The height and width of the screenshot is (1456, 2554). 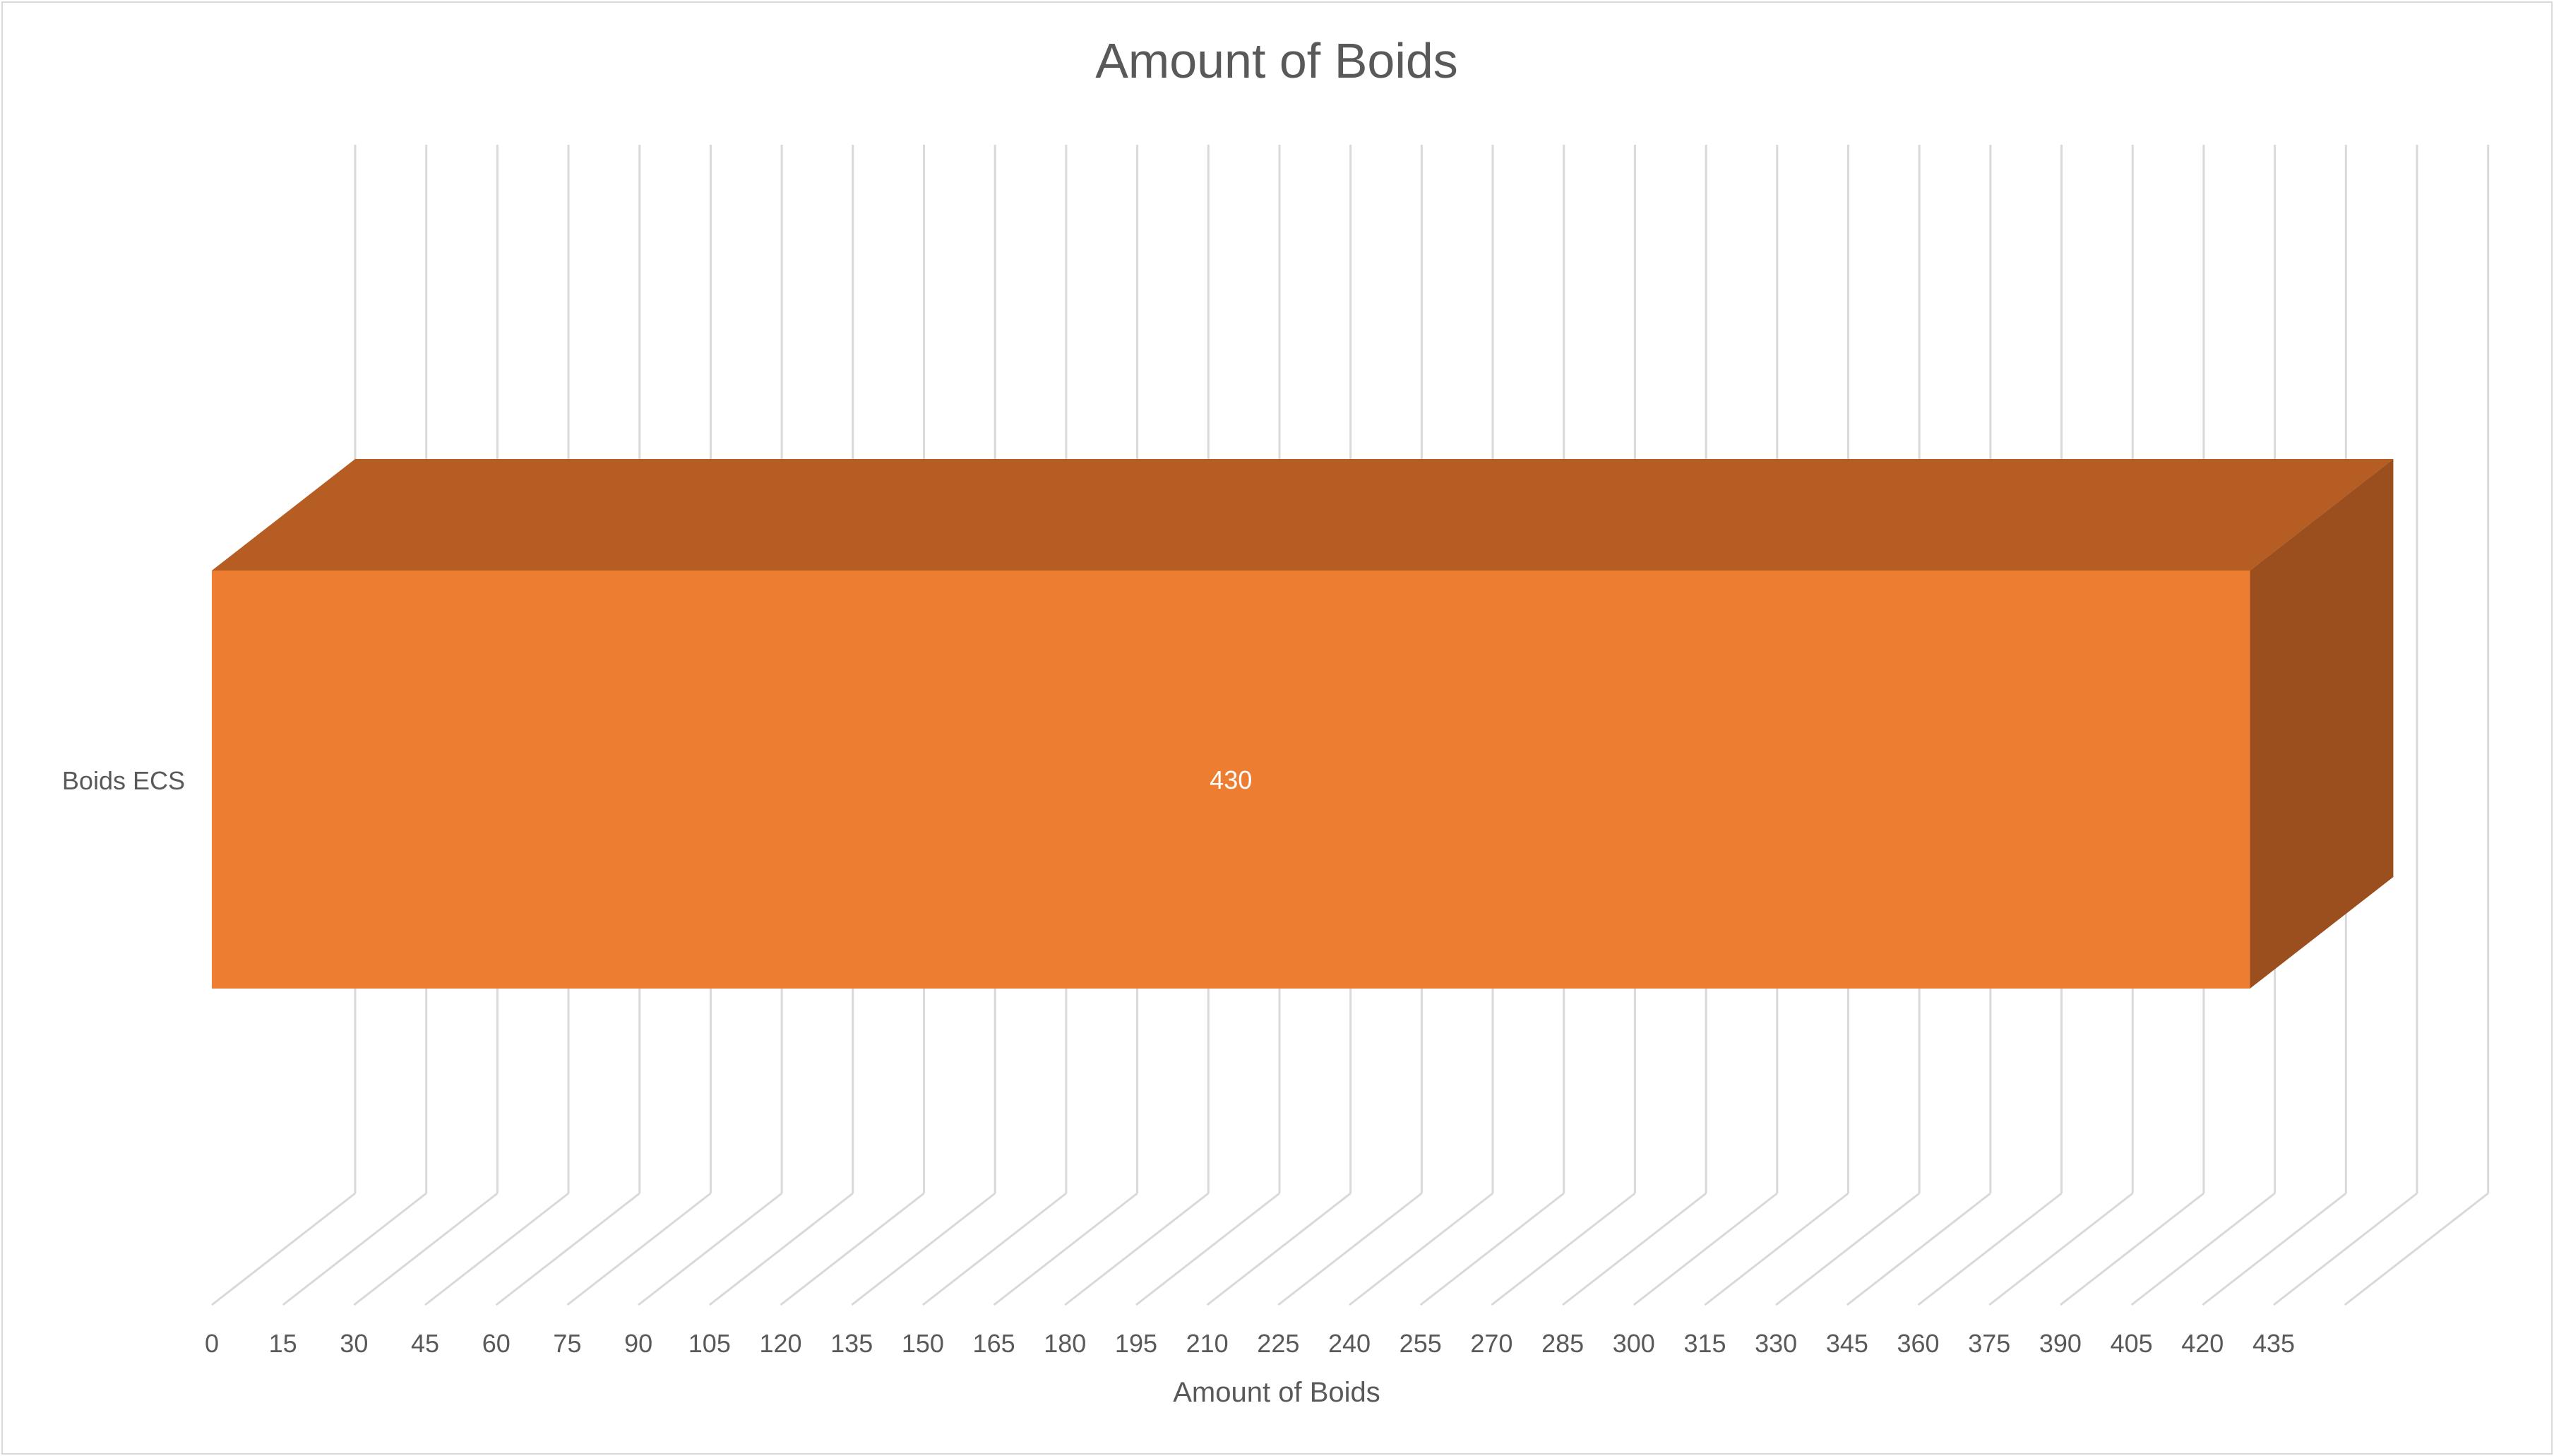 What do you see at coordinates (212, 1343) in the screenshot?
I see `x-tick-label: 0` at bounding box center [212, 1343].